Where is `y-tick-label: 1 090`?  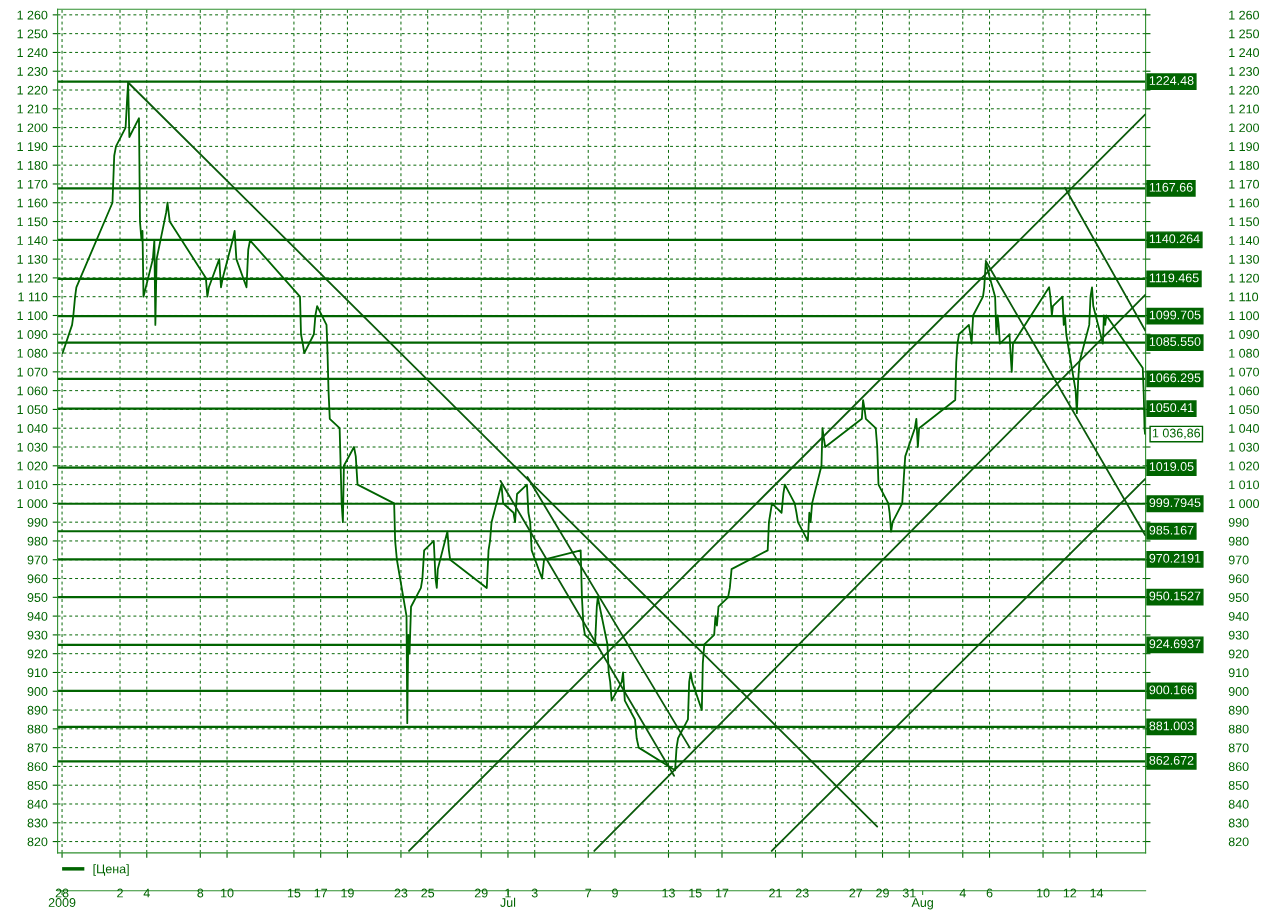 y-tick-label: 1 090 is located at coordinates (1244, 334).